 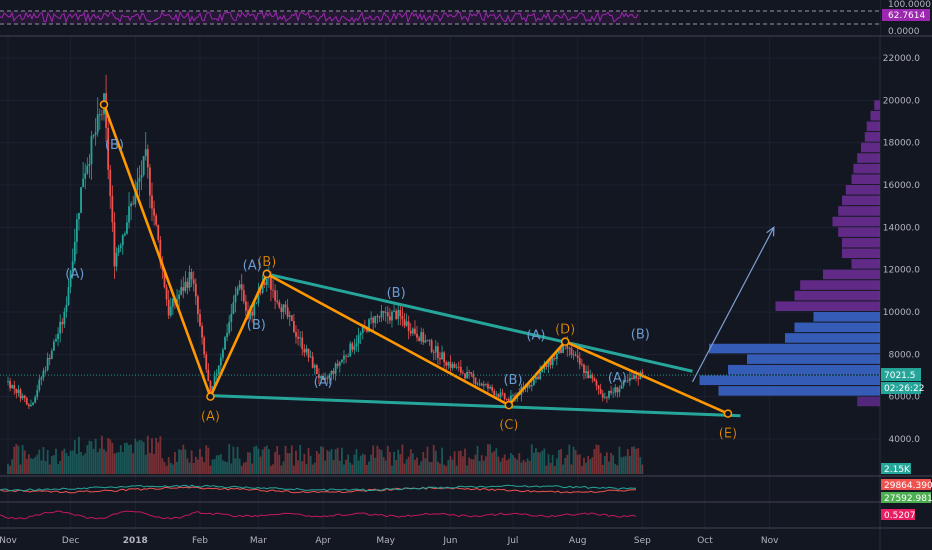 What do you see at coordinates (318, 490) in the screenshot?
I see `obv-red-line` at bounding box center [318, 490].